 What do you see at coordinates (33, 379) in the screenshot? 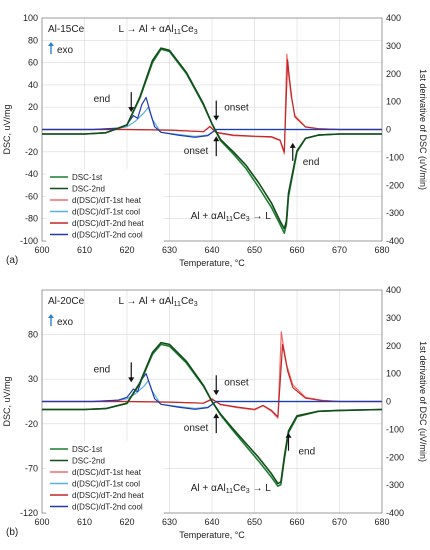
I see `y-tick-label: 30` at bounding box center [33, 379].